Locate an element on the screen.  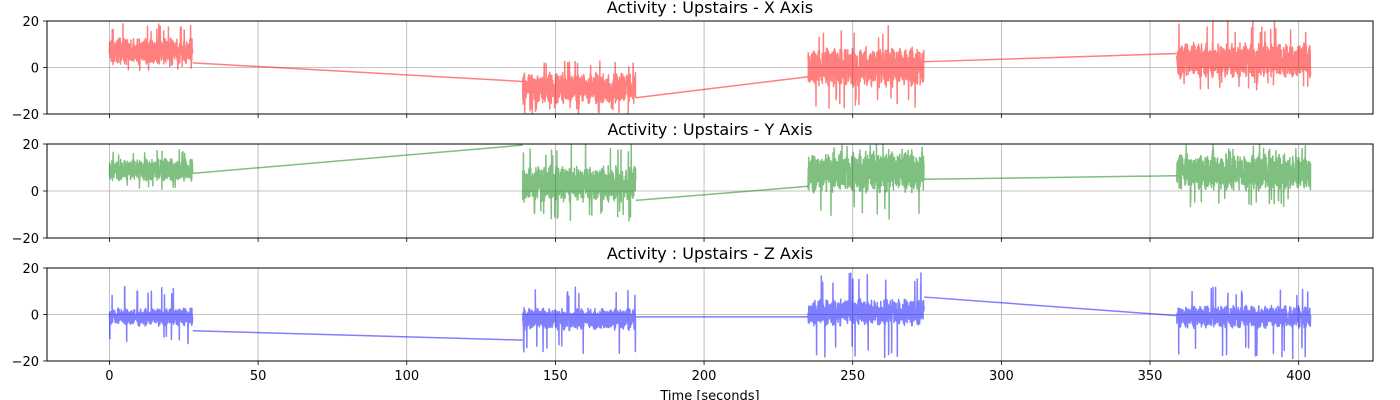
z-axis-xtick-label: 250 is located at coordinates (852, 376).